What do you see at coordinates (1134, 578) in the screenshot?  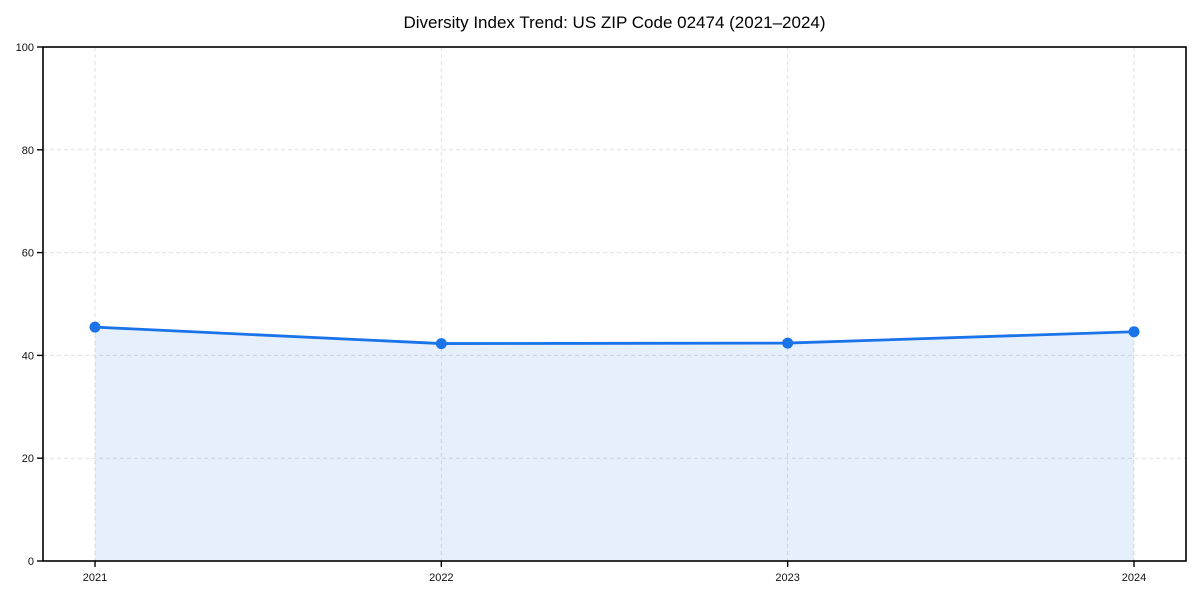 I see `x-tick-label: 2024` at bounding box center [1134, 578].